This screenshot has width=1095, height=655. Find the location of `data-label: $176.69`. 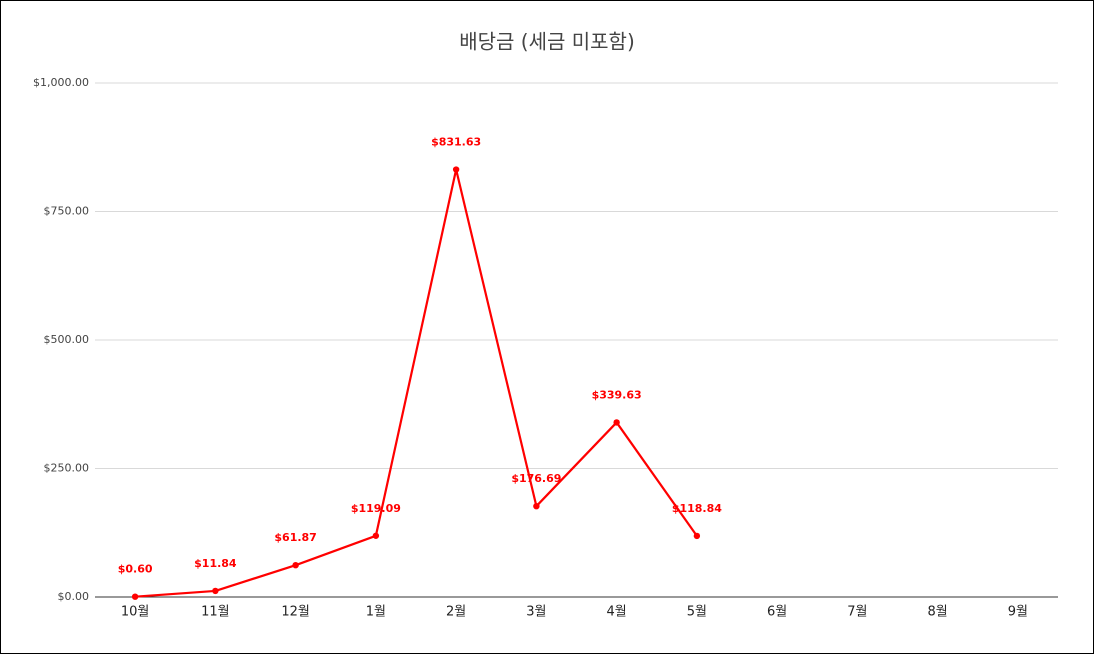

data-label: $176.69 is located at coordinates (536, 478).